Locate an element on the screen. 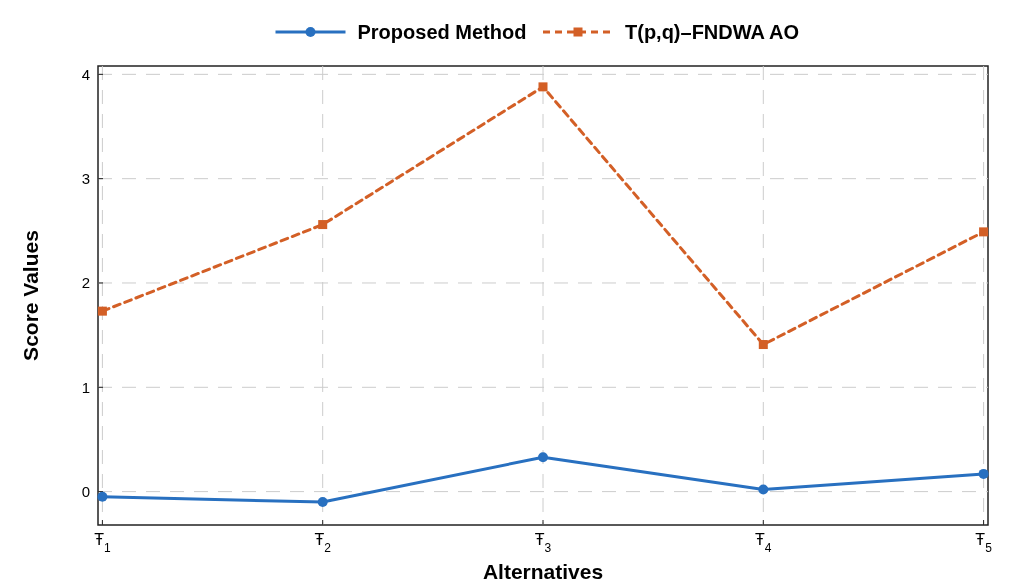 This screenshot has height=583, width=1019. x-tick-label: Ŧ$_{5}$ is located at coordinates (984, 543).